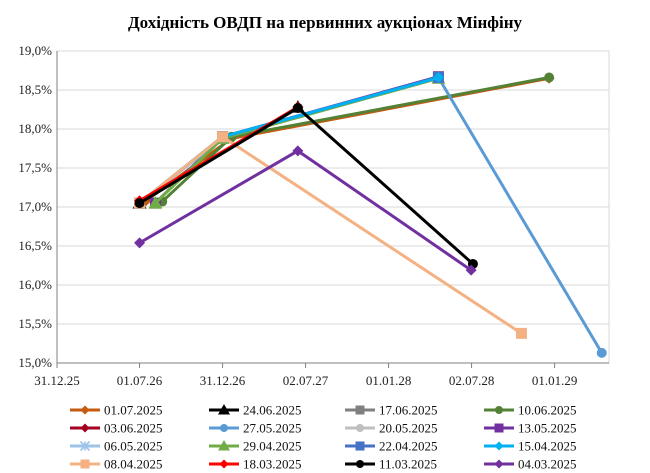 The image size is (650, 473). What do you see at coordinates (133, 464) in the screenshot?
I see `legend-label: 08.04.2025` at bounding box center [133, 464].